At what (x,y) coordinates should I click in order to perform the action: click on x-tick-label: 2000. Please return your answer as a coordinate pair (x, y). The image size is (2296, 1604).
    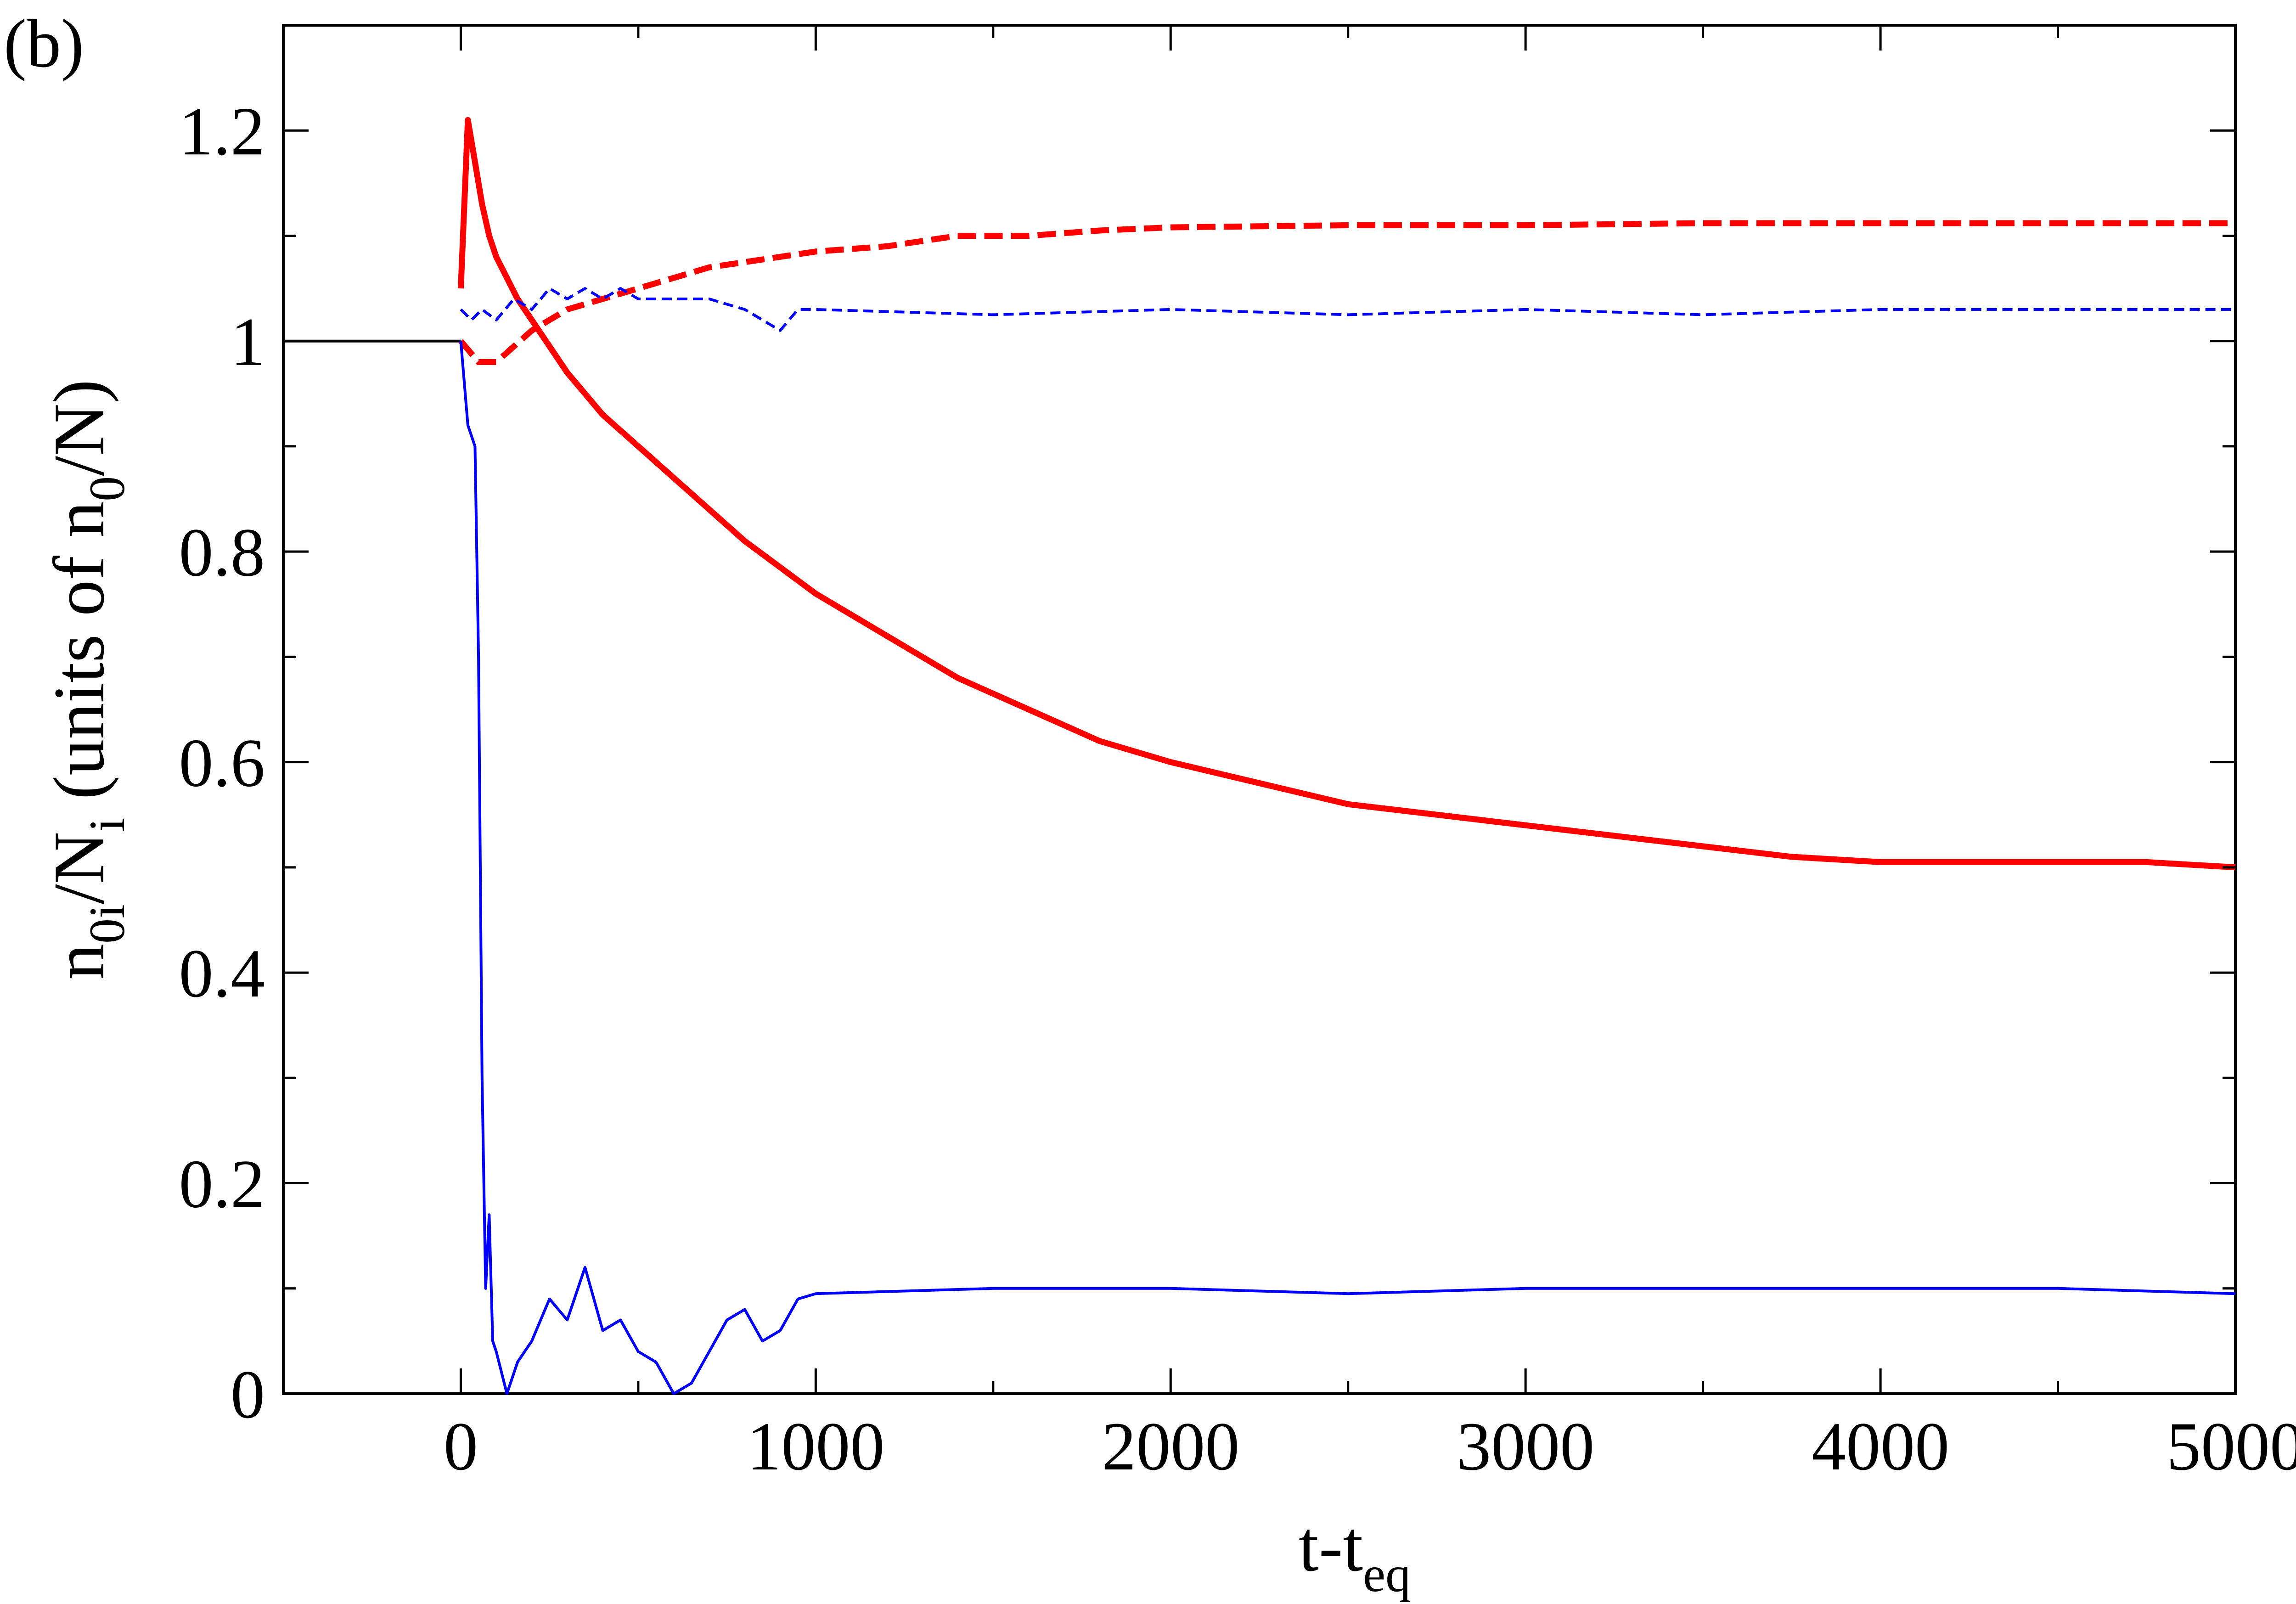
    Looking at the image, I should click on (1170, 1446).